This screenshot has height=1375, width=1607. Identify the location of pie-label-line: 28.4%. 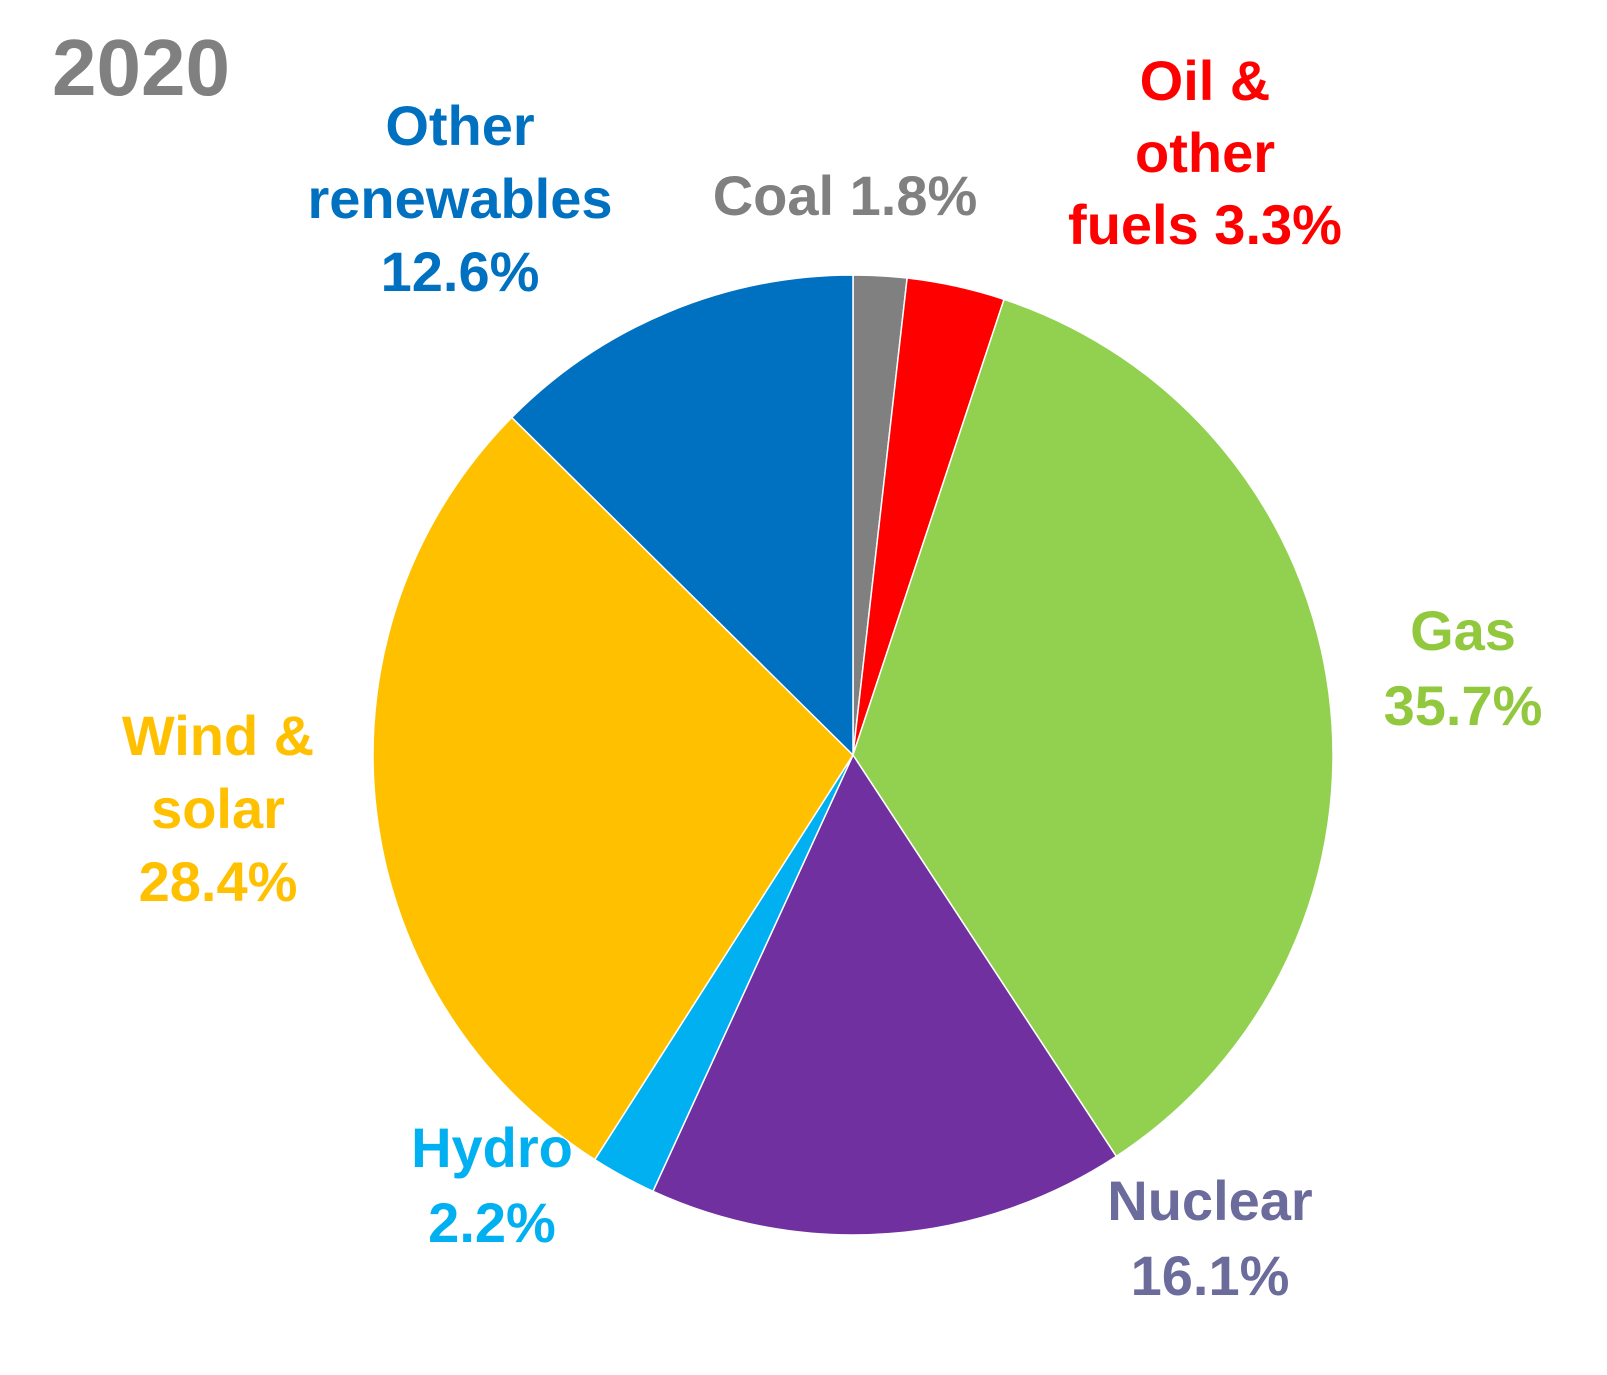
(218, 881).